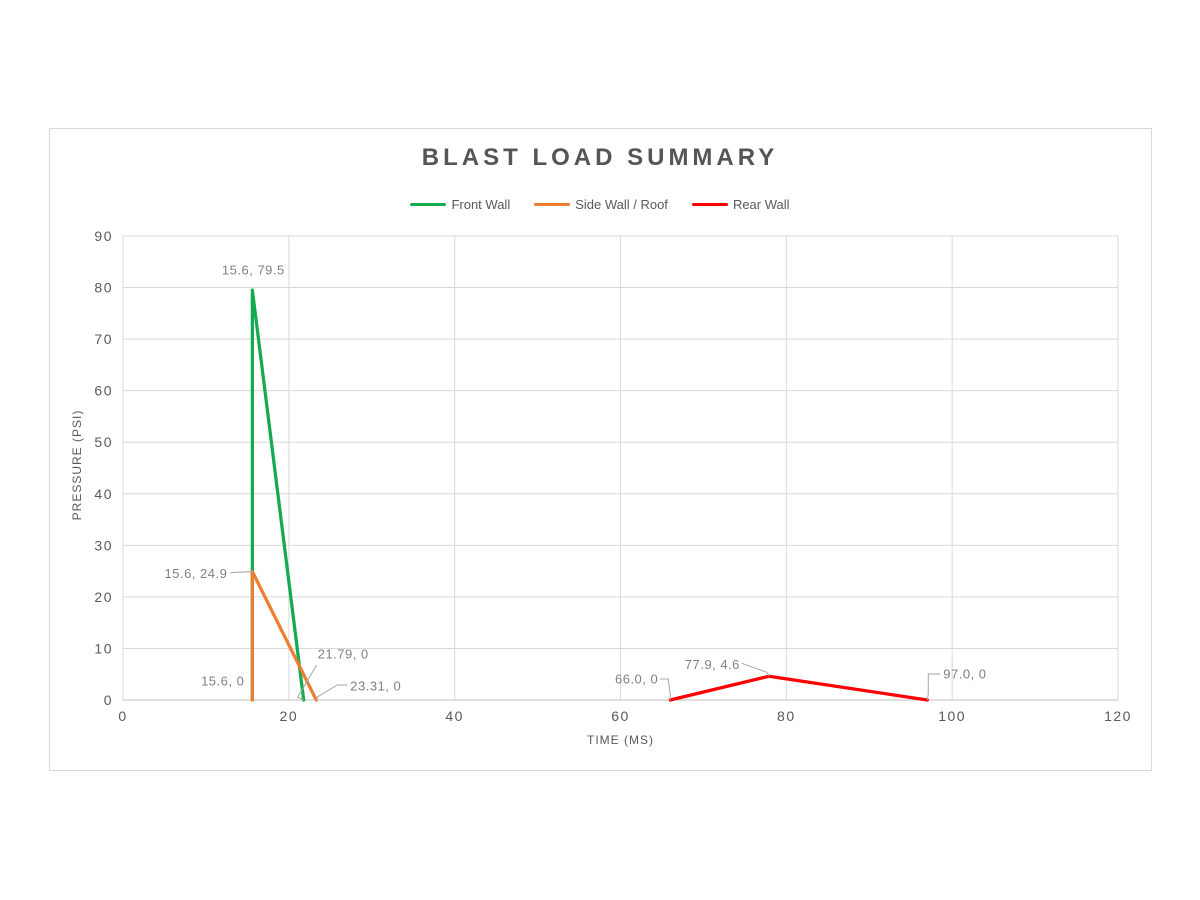 This screenshot has height=900, width=1200. Describe the element at coordinates (620, 740) in the screenshot. I see `x-axis-title: TIME (MS)` at that location.